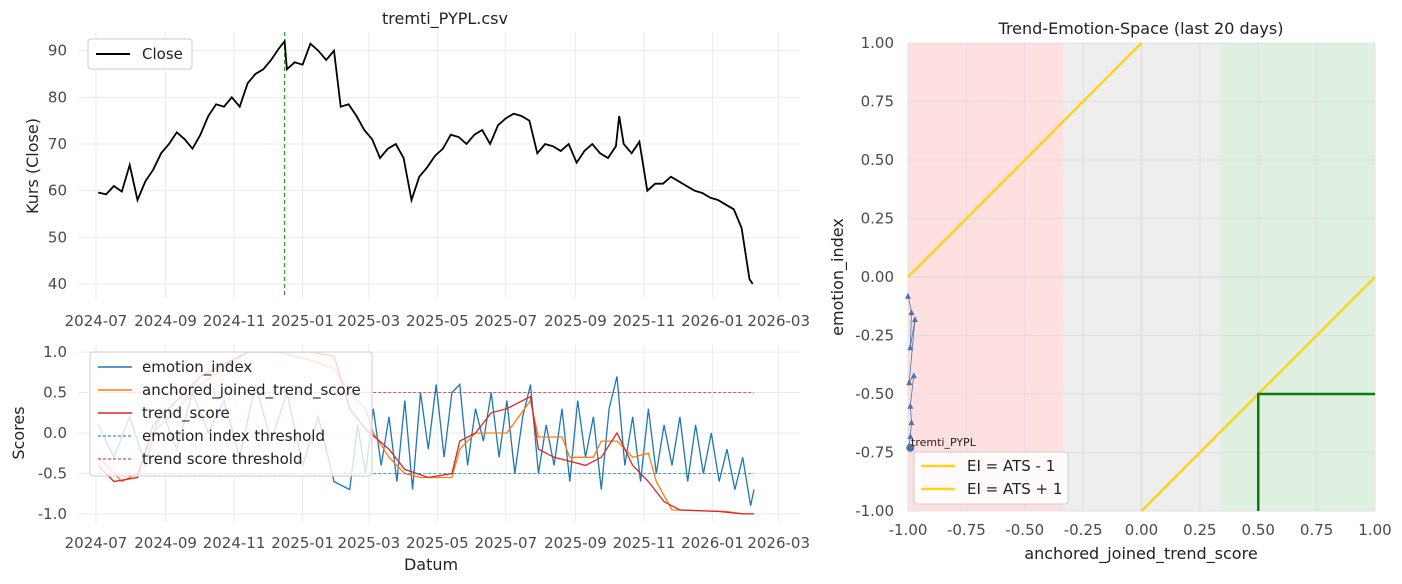 The image size is (1402, 584). Describe the element at coordinates (910, 447) in the screenshot. I see `trajectory-end-point` at that location.